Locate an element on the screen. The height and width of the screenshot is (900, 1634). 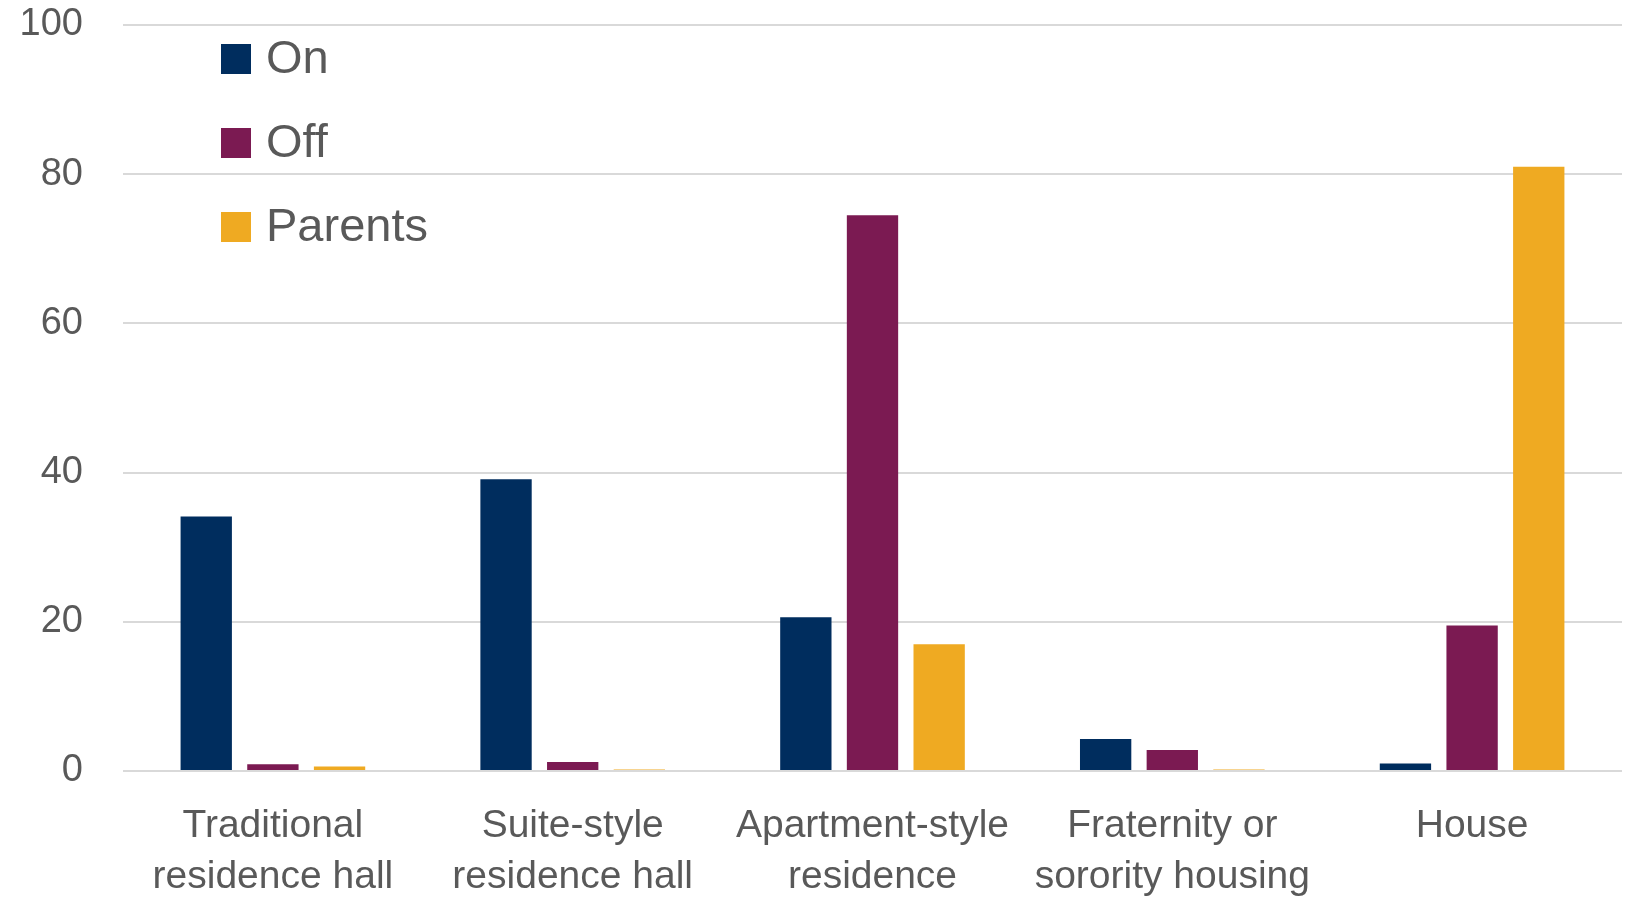
y-tick-label: 100 is located at coordinates (51, 22).